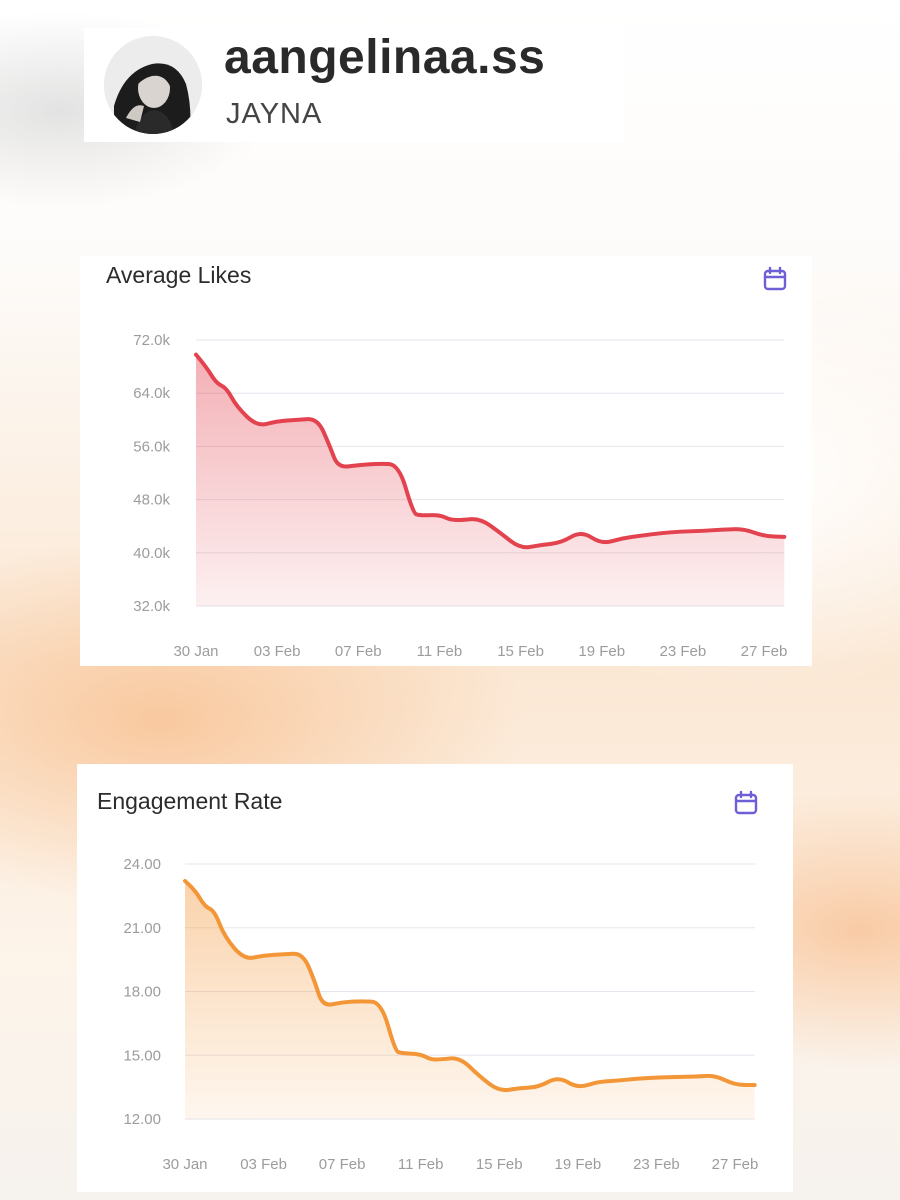 This screenshot has width=900, height=1200. I want to click on engagement-y-tick-label: 21.00, so click(142, 928).